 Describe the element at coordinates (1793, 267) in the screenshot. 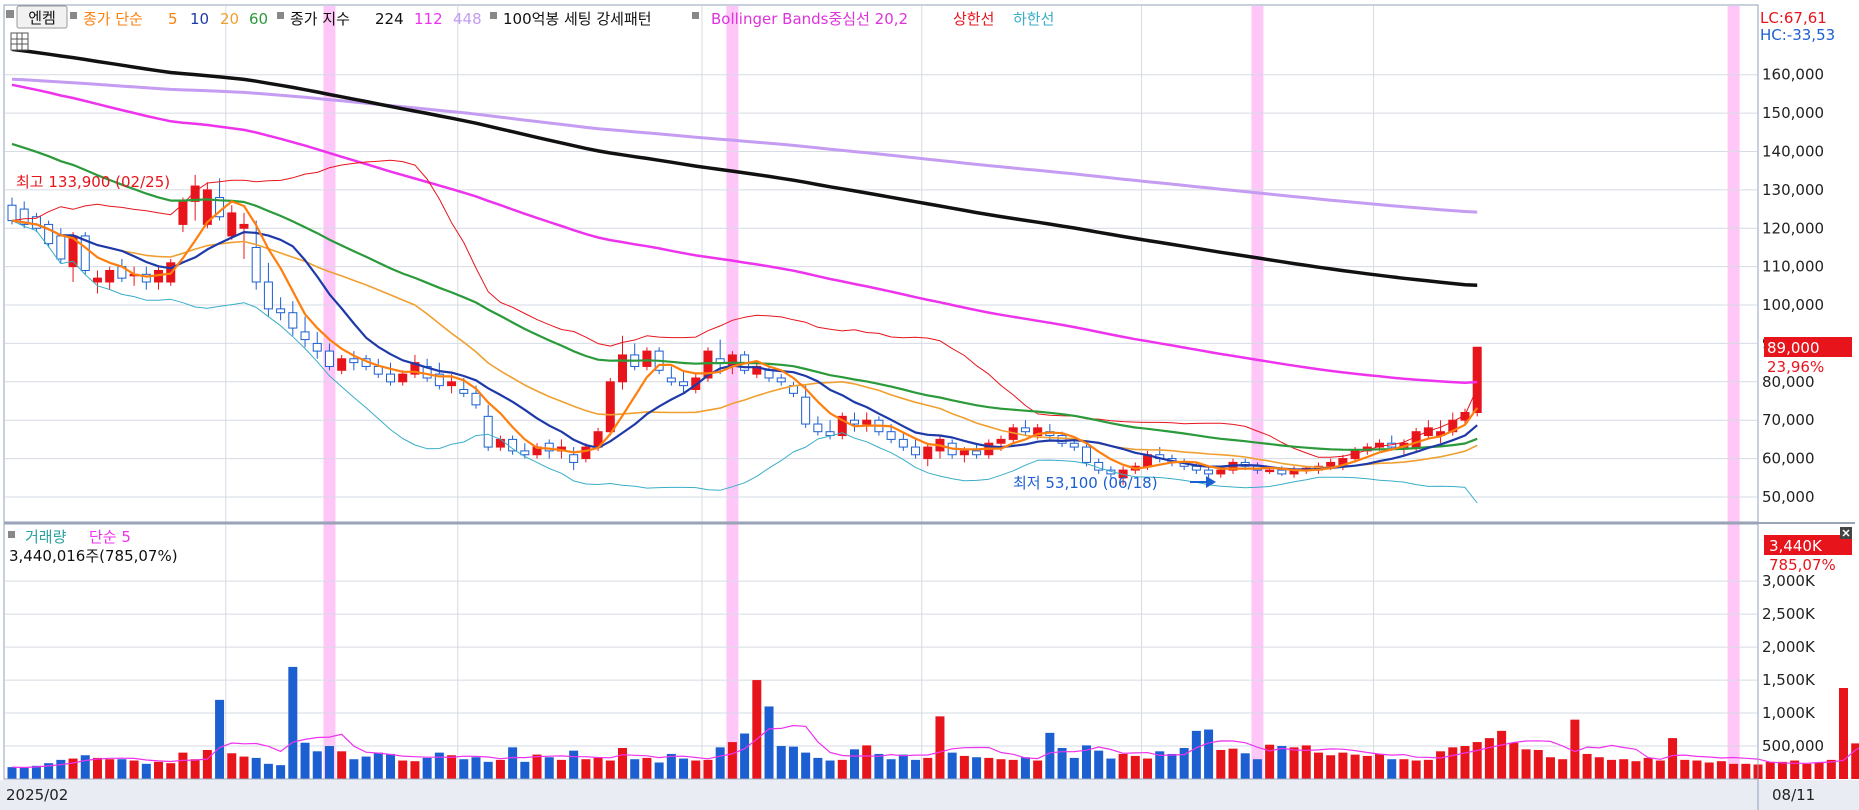

I see `price-tick-label: 110,000` at that location.